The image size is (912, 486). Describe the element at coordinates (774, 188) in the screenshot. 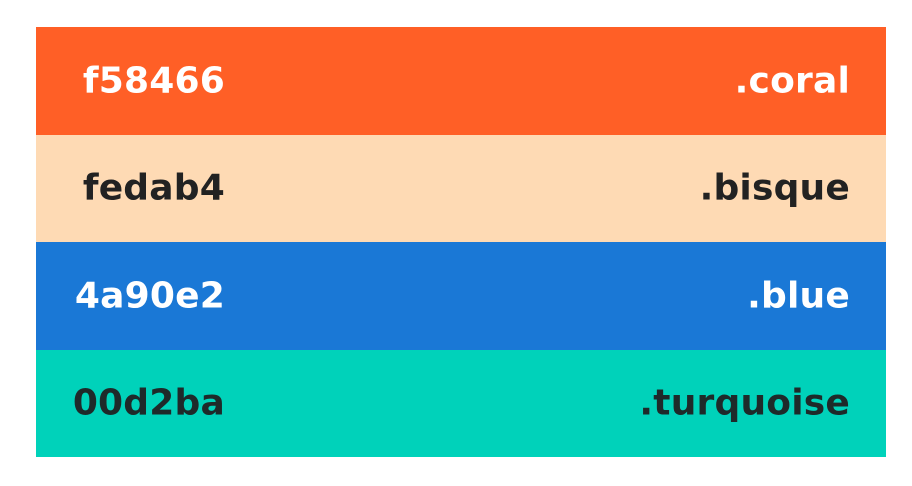

I see `swatch-class-name: .bisque` at that location.